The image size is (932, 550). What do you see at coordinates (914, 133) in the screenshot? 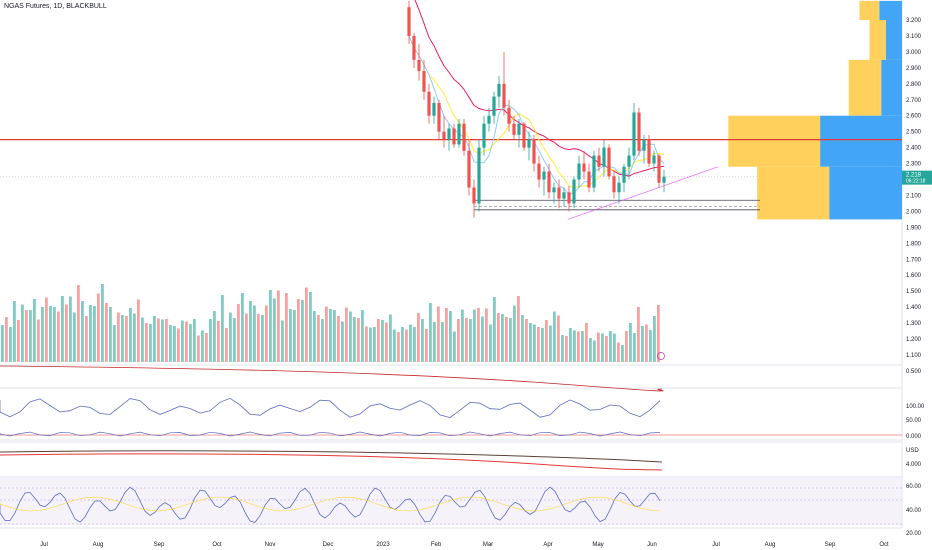
I see `price-tick-label: 2.500` at bounding box center [914, 133].